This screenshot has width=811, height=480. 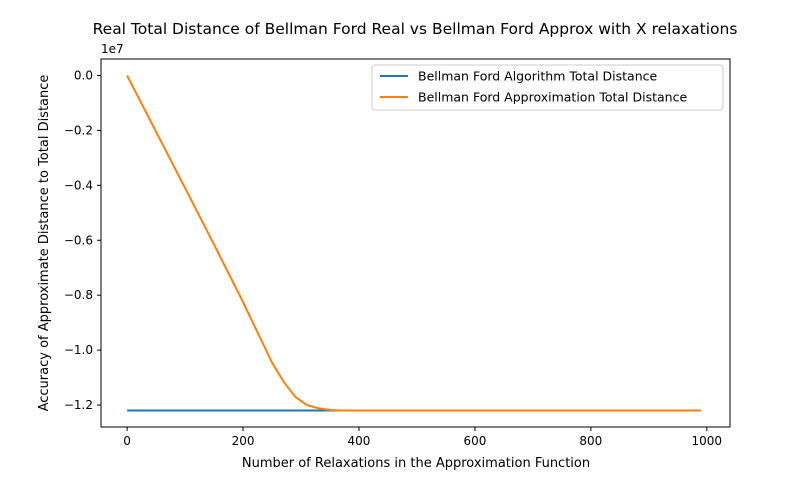 I want to click on y-tick-label: −1.0, so click(x=78, y=350).